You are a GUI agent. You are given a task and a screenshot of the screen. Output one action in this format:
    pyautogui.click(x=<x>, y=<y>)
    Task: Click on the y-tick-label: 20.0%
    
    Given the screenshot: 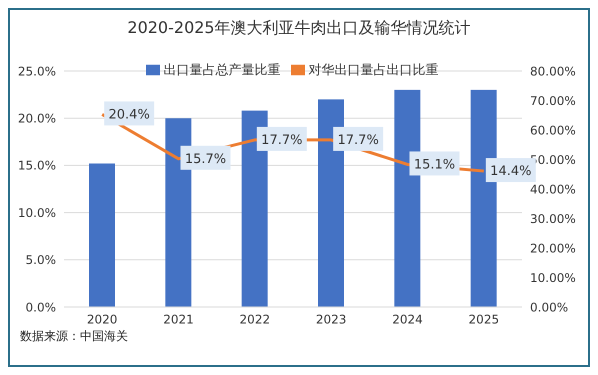 What is the action you would take?
    pyautogui.click(x=37, y=118)
    